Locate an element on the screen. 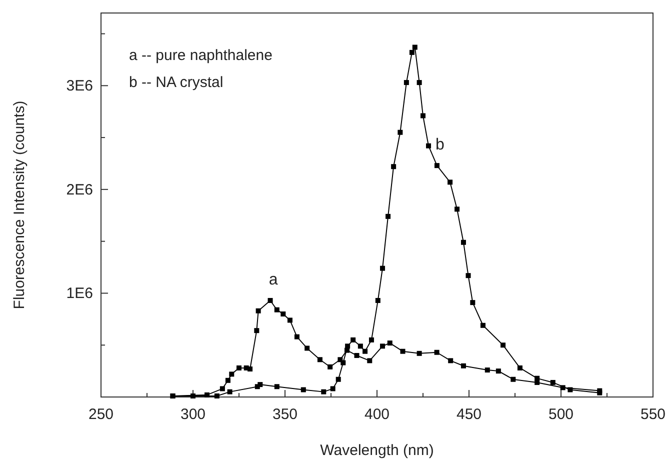 This screenshot has height=469, width=670. y-tick-label: 1E6 is located at coordinates (79, 293).